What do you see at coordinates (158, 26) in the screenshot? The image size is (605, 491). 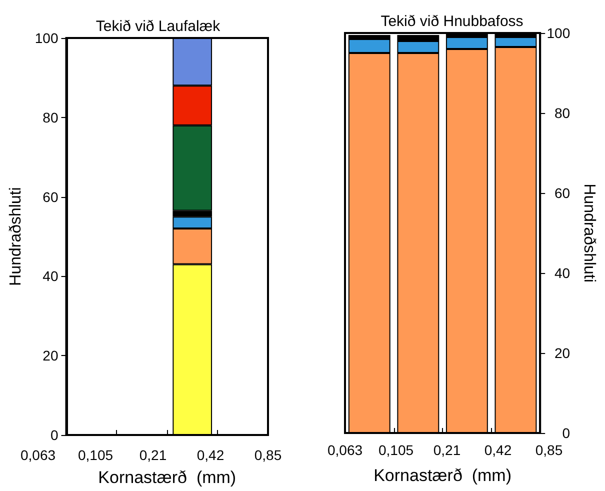 I see `chart-title: Tekið við Laufalæk` at bounding box center [158, 26].